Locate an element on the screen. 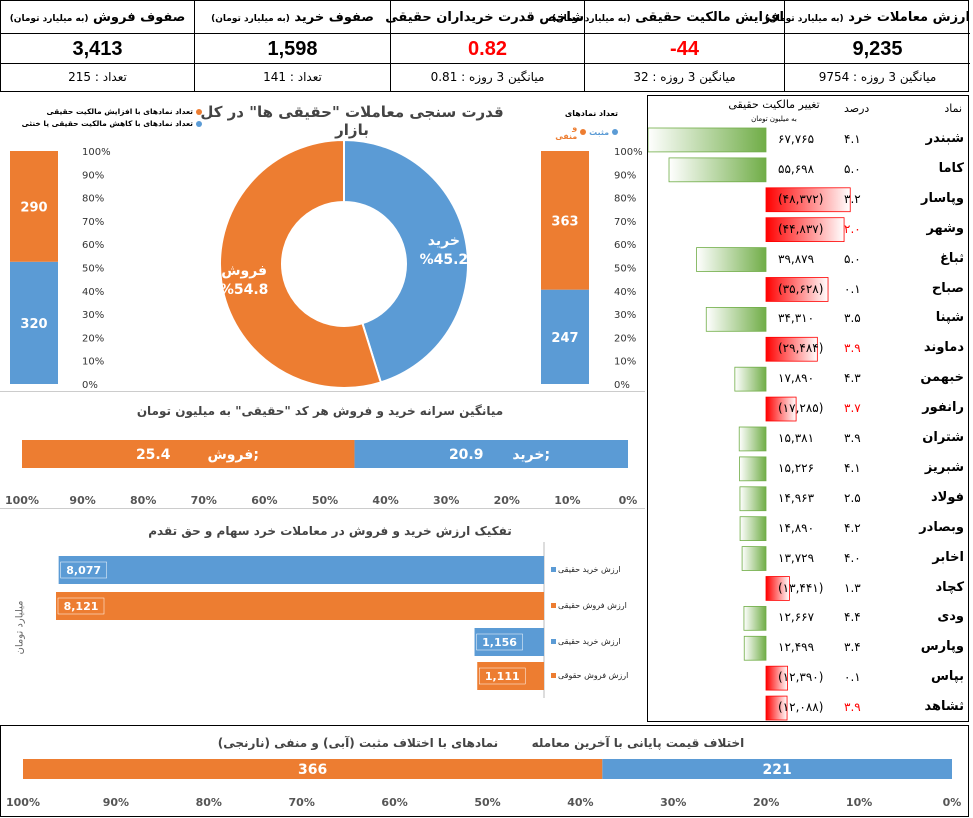 The width and height of the screenshot is (973, 818). table-row: شبندر ۴.۱ ۶۷,۷۶۵ is located at coordinates (808, 139).